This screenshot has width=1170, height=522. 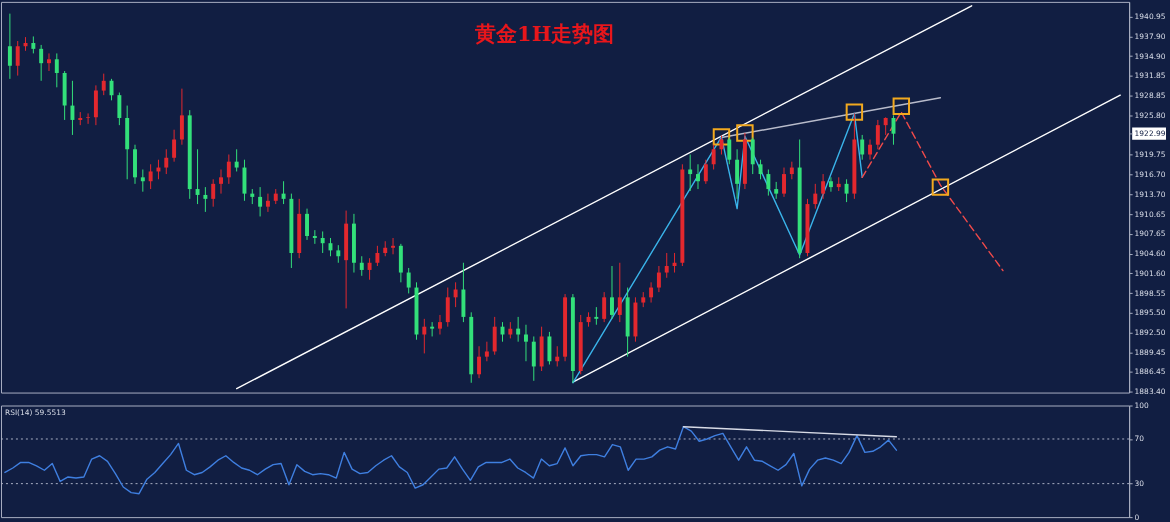 I want to click on line-series, so click(x=451, y=460).